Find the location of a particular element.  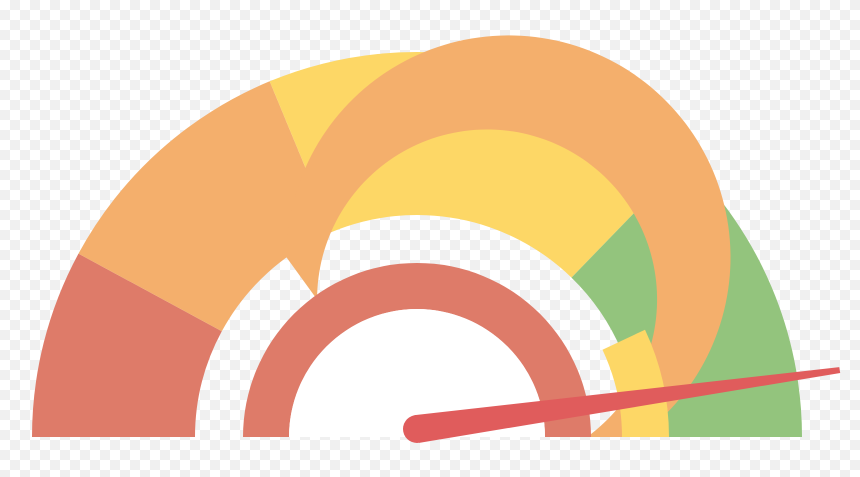

inner-yellow-band is located at coordinates (635, 383).